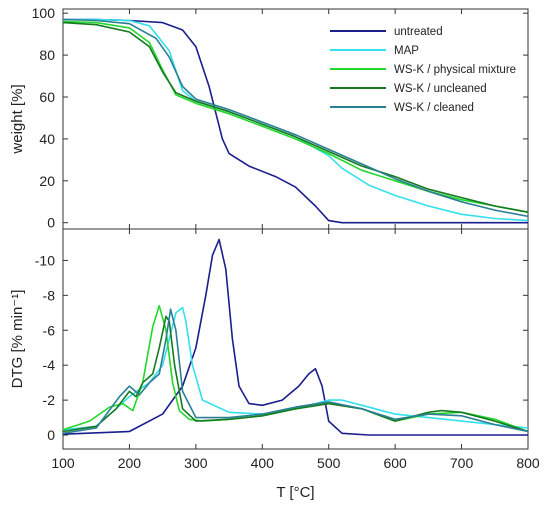  What do you see at coordinates (196, 463) in the screenshot?
I see `x-tick-label: 300` at bounding box center [196, 463].